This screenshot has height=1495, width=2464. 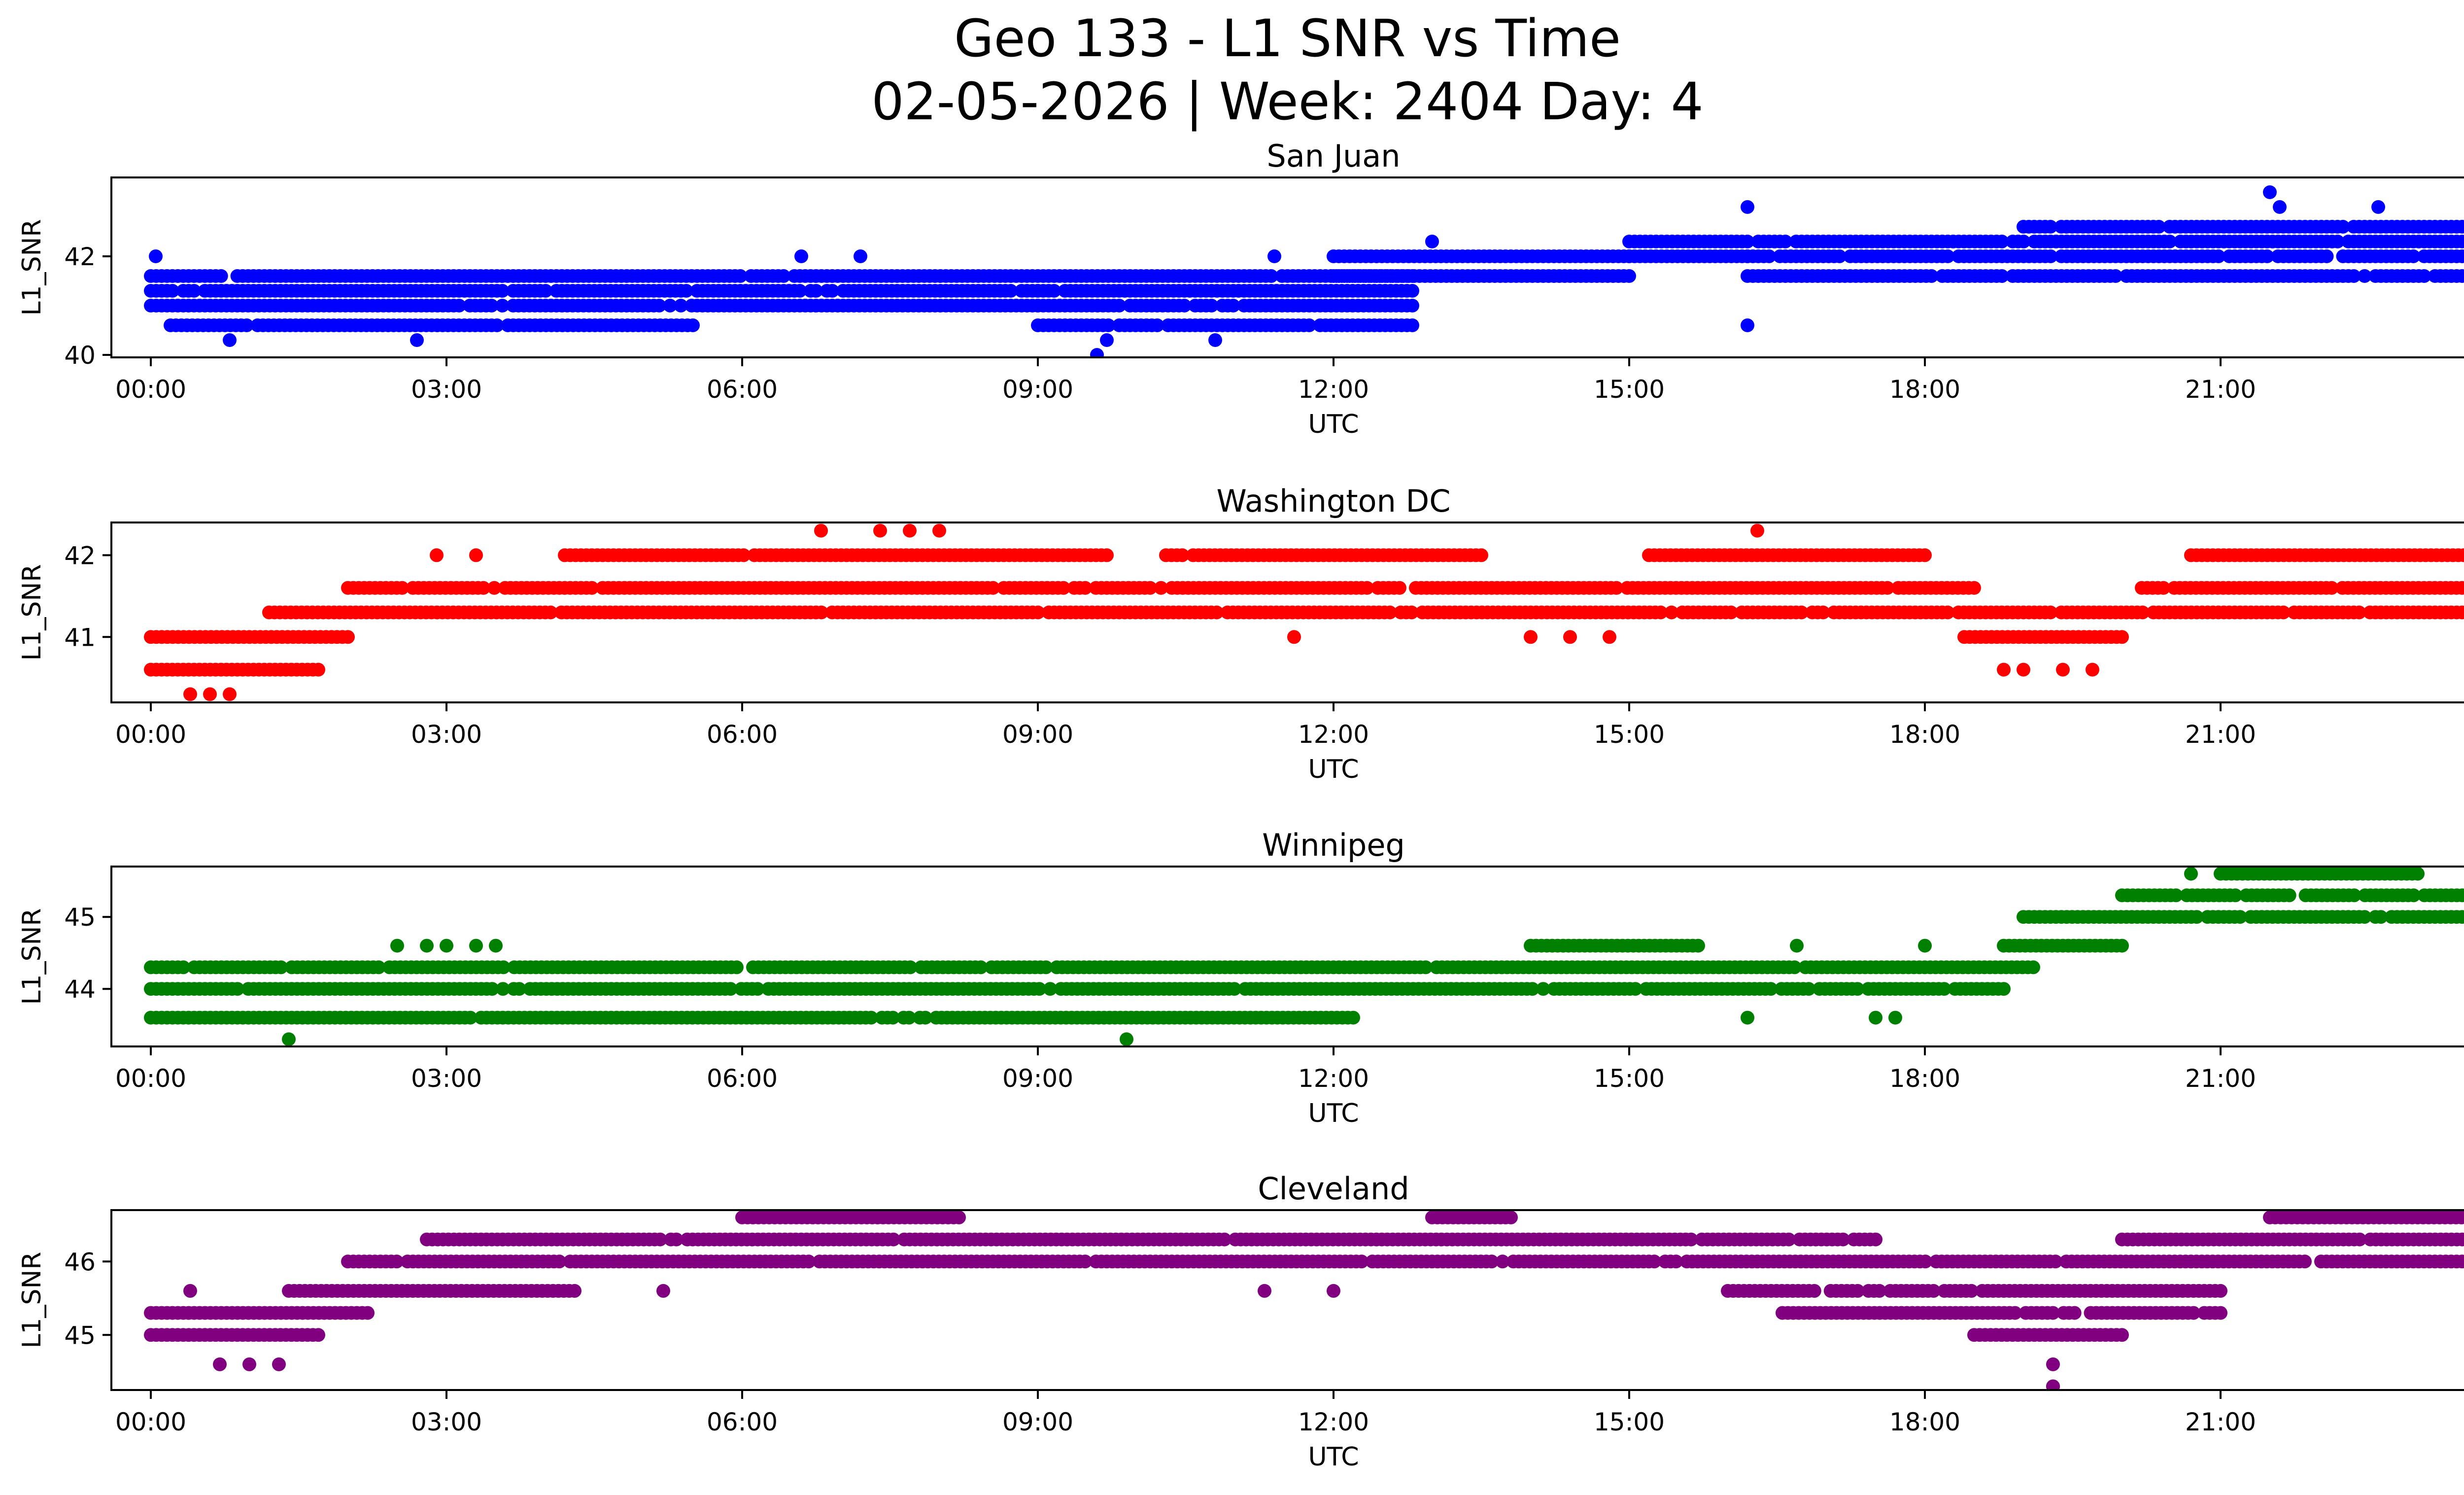 I want to click on y-axis-label: L1_SNR, so click(x=32, y=612).